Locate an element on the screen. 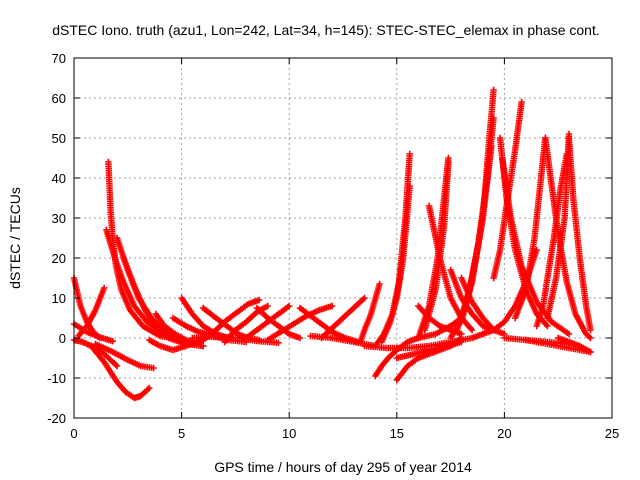 The width and height of the screenshot is (640, 480). y-tick-label: 70 is located at coordinates (59, 58).